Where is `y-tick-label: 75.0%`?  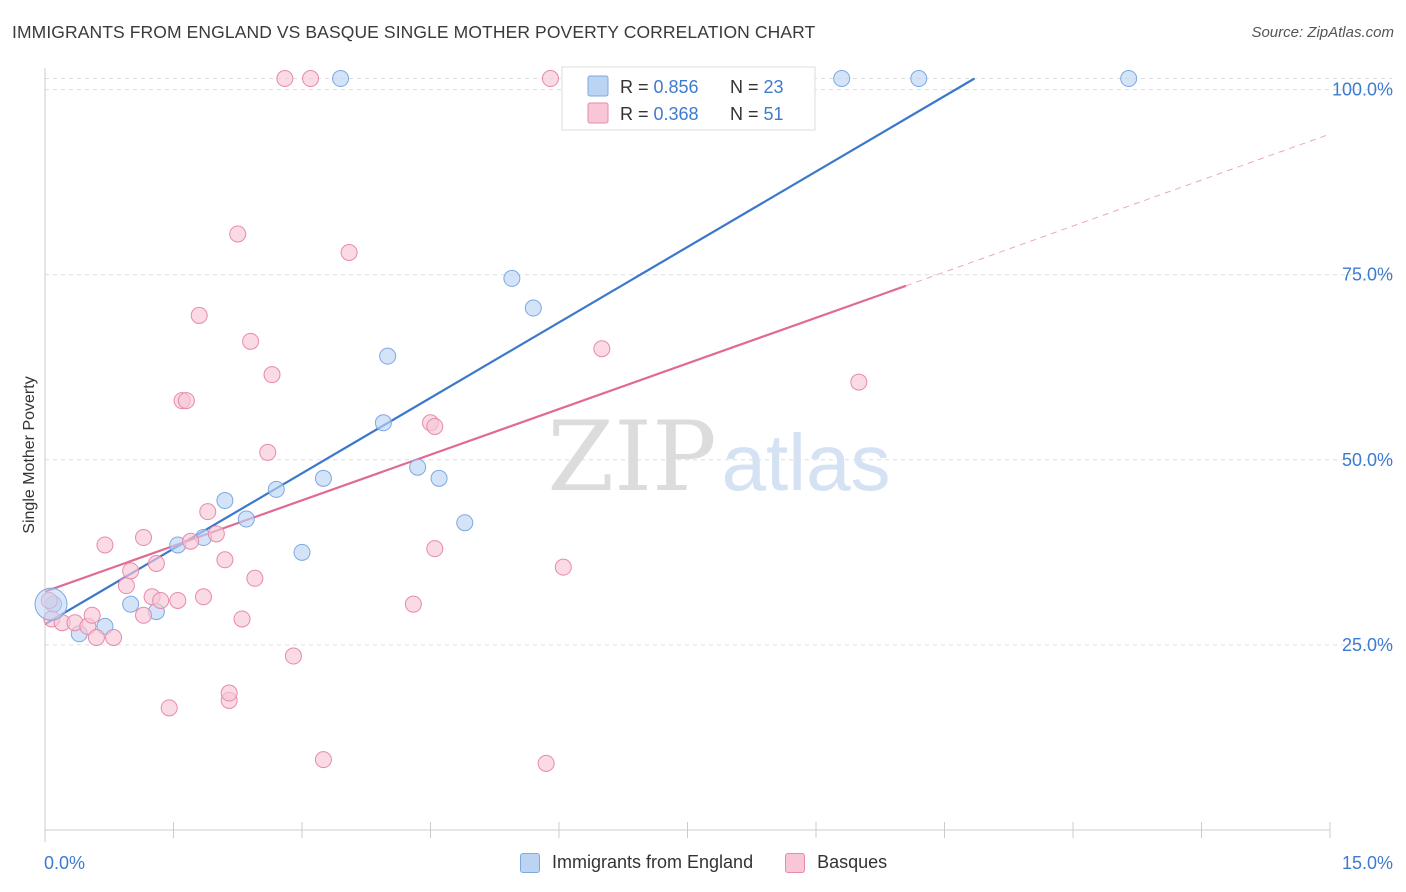 y-tick-label: 75.0% is located at coordinates (1367, 275).